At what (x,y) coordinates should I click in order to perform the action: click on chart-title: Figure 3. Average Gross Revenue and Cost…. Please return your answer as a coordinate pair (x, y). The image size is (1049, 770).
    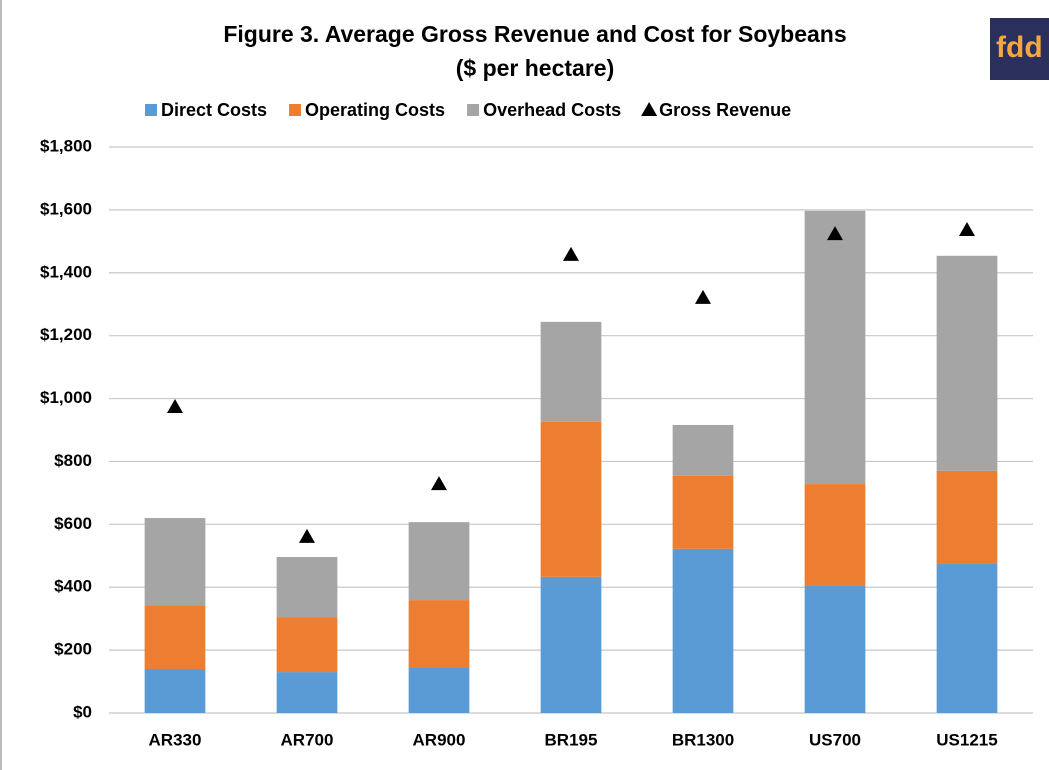
    Looking at the image, I should click on (534, 34).